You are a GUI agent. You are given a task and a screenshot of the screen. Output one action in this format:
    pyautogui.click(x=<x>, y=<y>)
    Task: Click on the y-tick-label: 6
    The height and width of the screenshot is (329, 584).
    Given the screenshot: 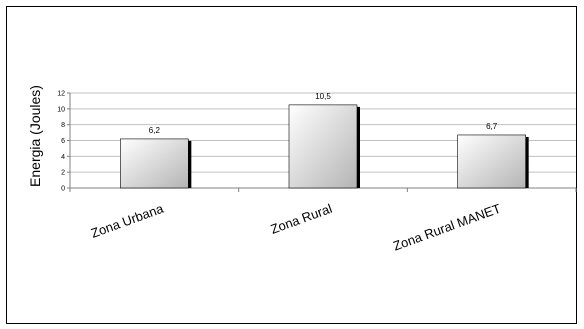 What is the action you would take?
    pyautogui.click(x=63, y=141)
    